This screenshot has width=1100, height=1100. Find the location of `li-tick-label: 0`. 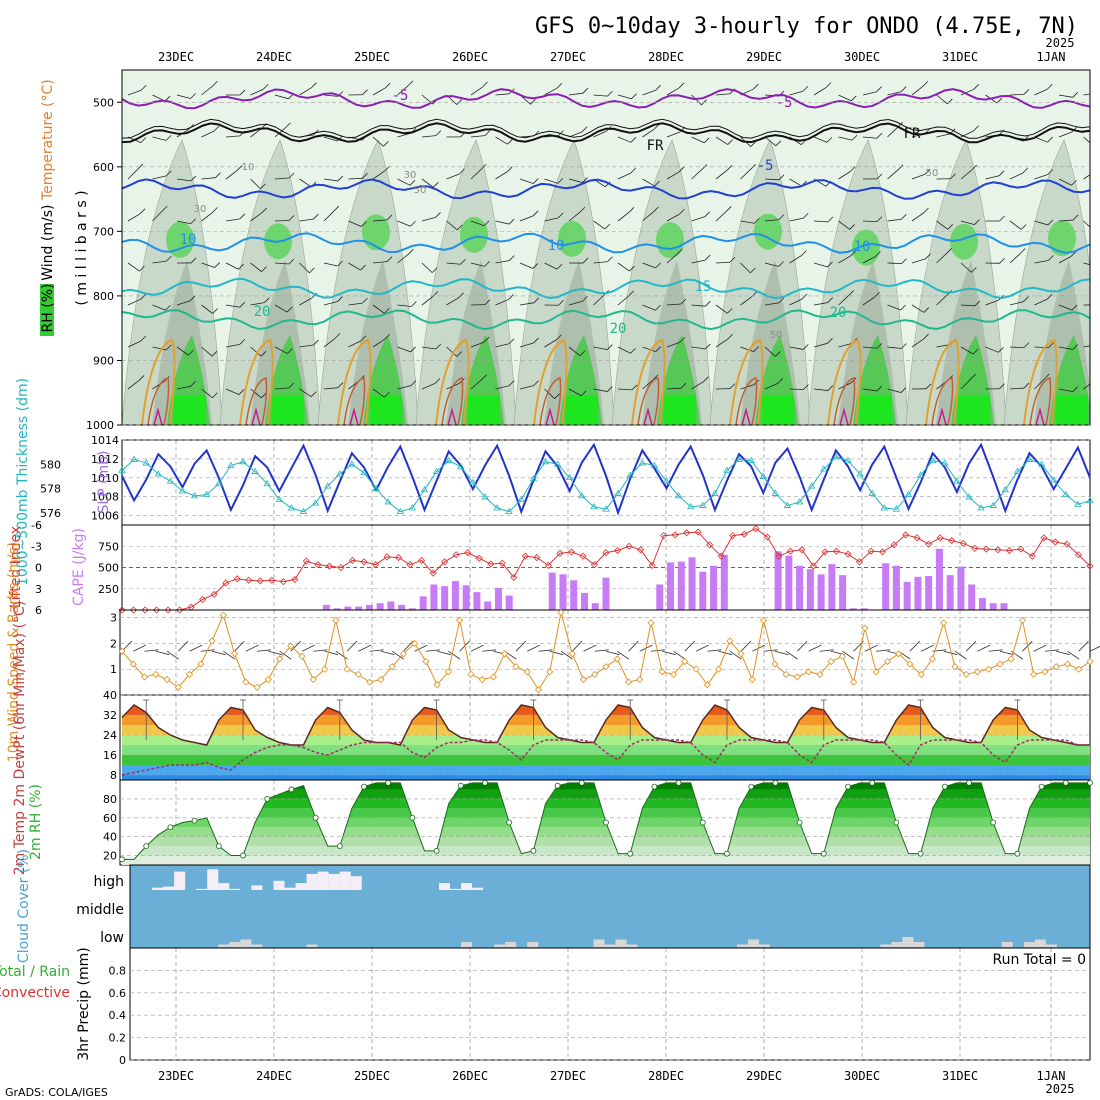

li-tick-label: 0 is located at coordinates (38, 568).